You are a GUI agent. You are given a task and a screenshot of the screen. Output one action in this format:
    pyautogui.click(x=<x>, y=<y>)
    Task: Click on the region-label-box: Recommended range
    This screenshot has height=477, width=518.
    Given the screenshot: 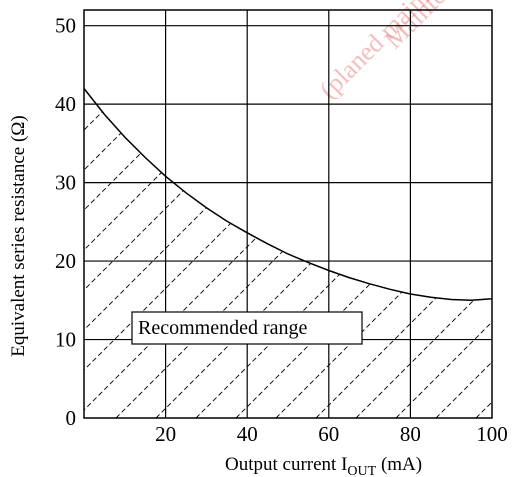 What is the action you would take?
    pyautogui.click(x=247, y=328)
    